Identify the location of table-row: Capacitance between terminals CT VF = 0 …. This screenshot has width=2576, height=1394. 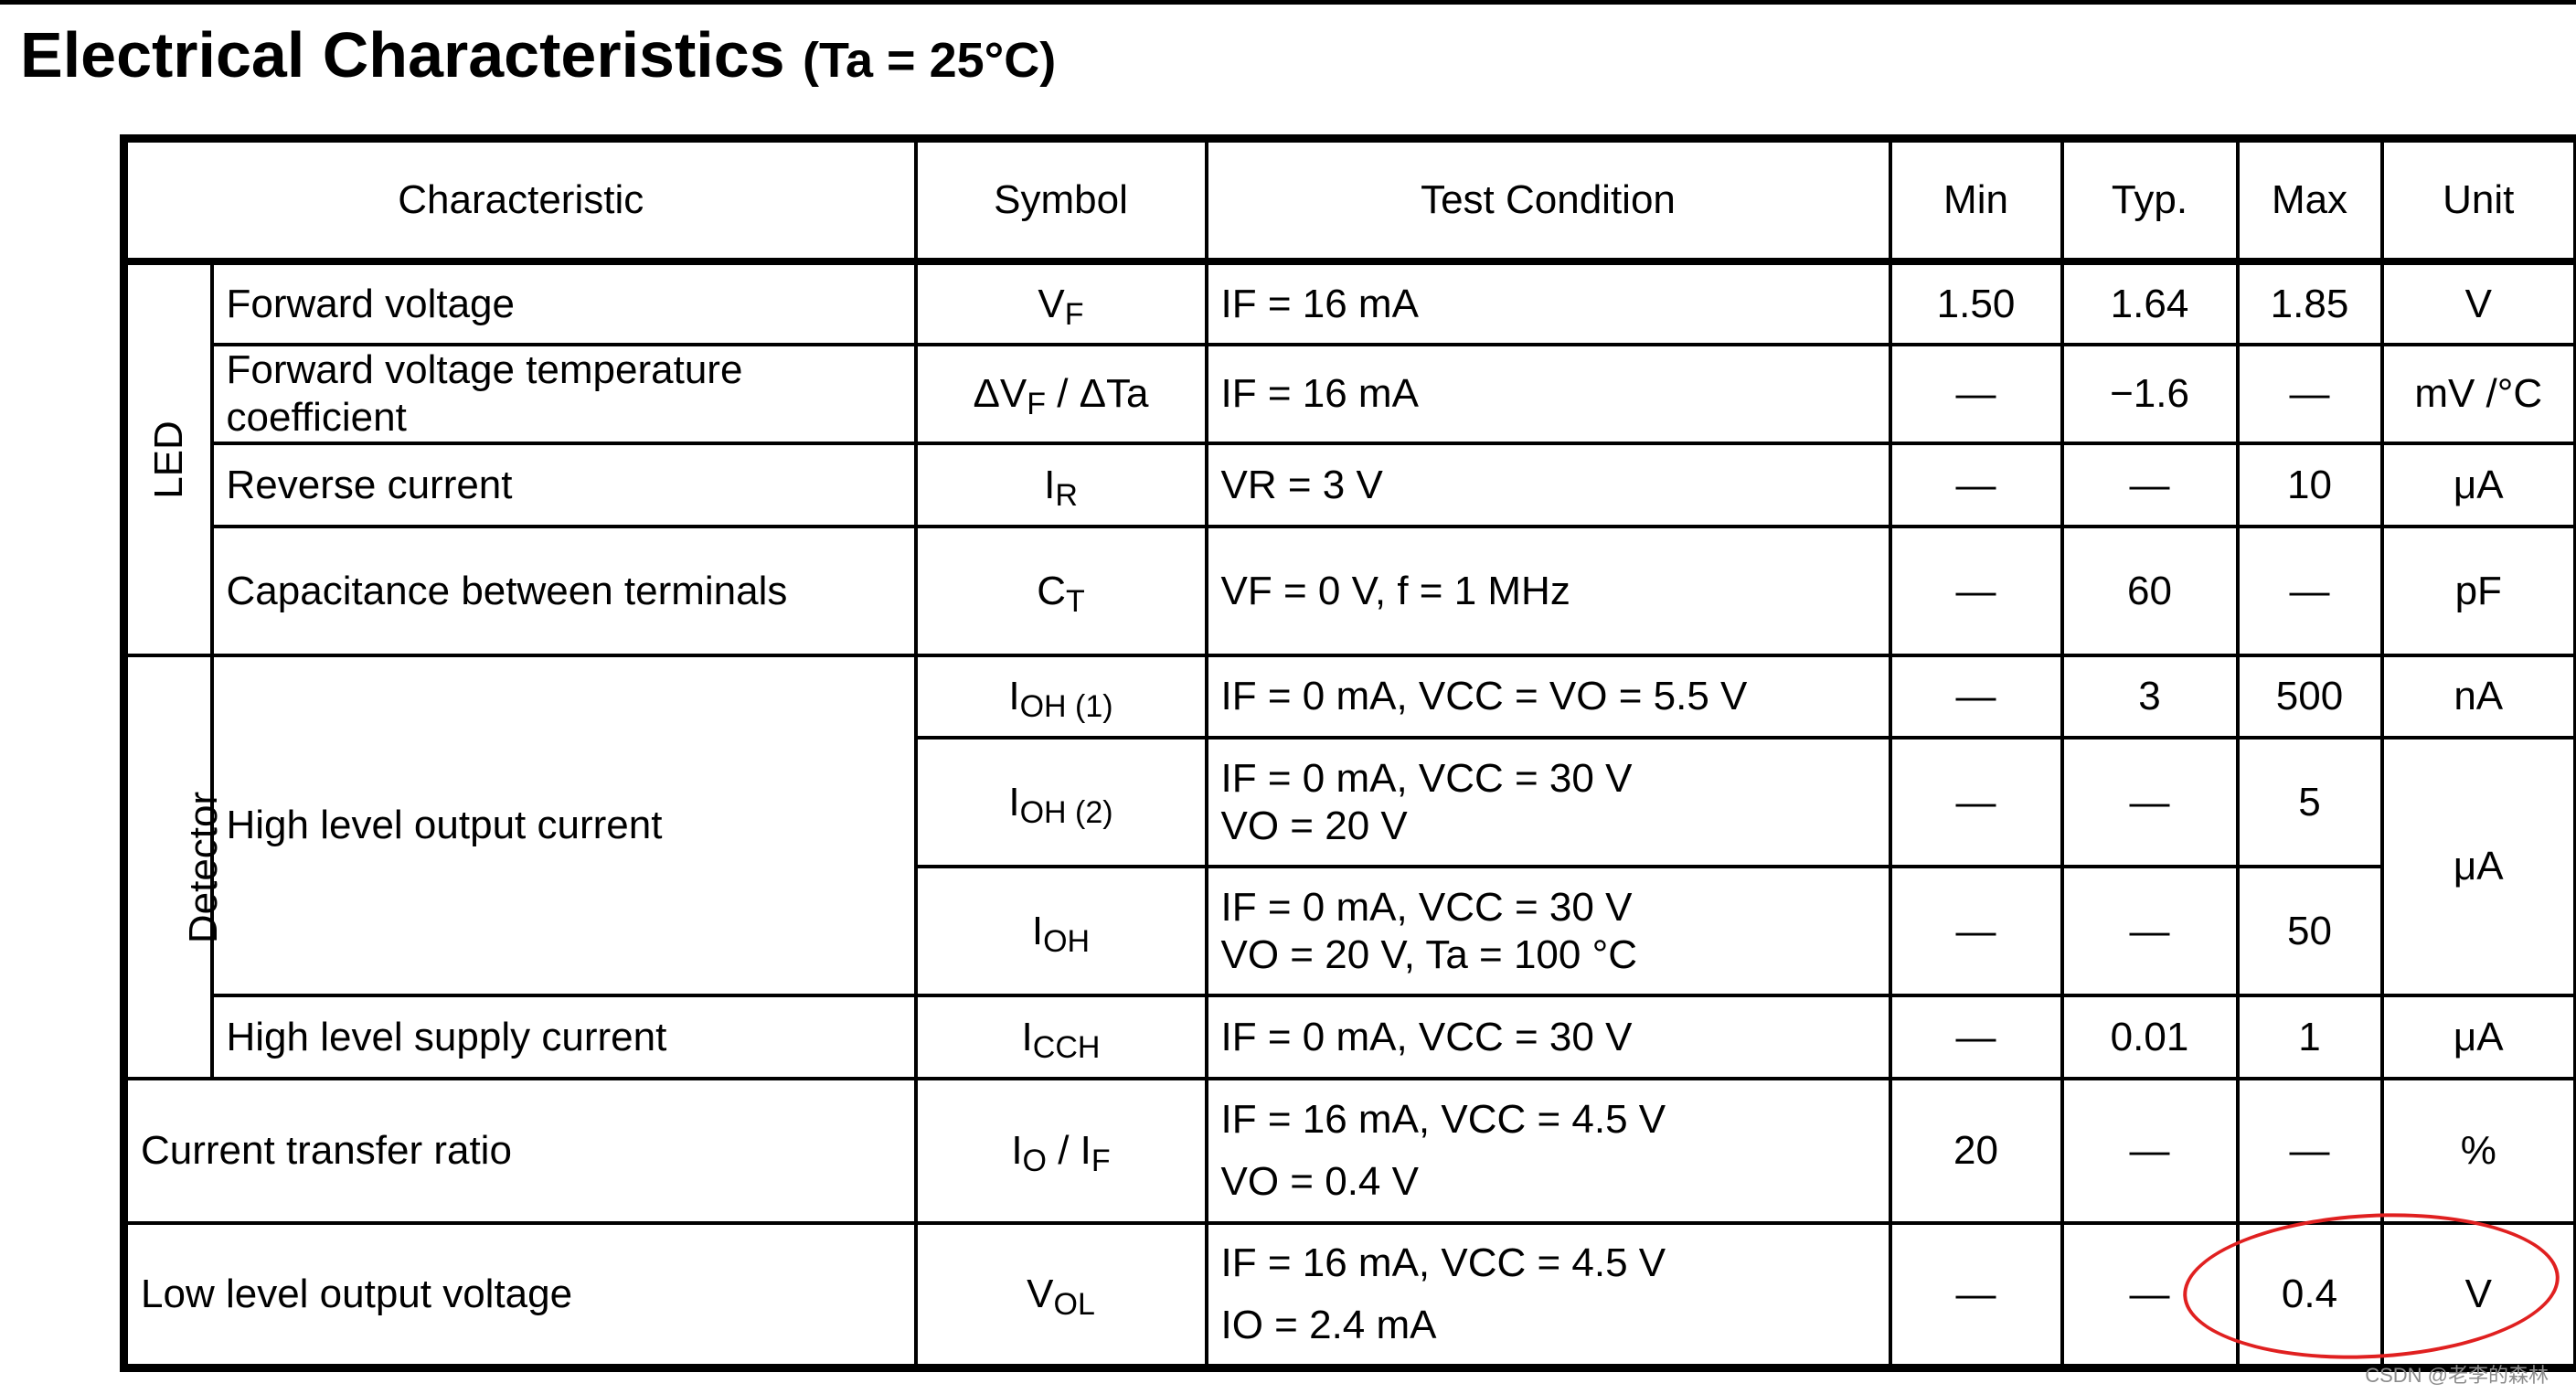
(1350, 591).